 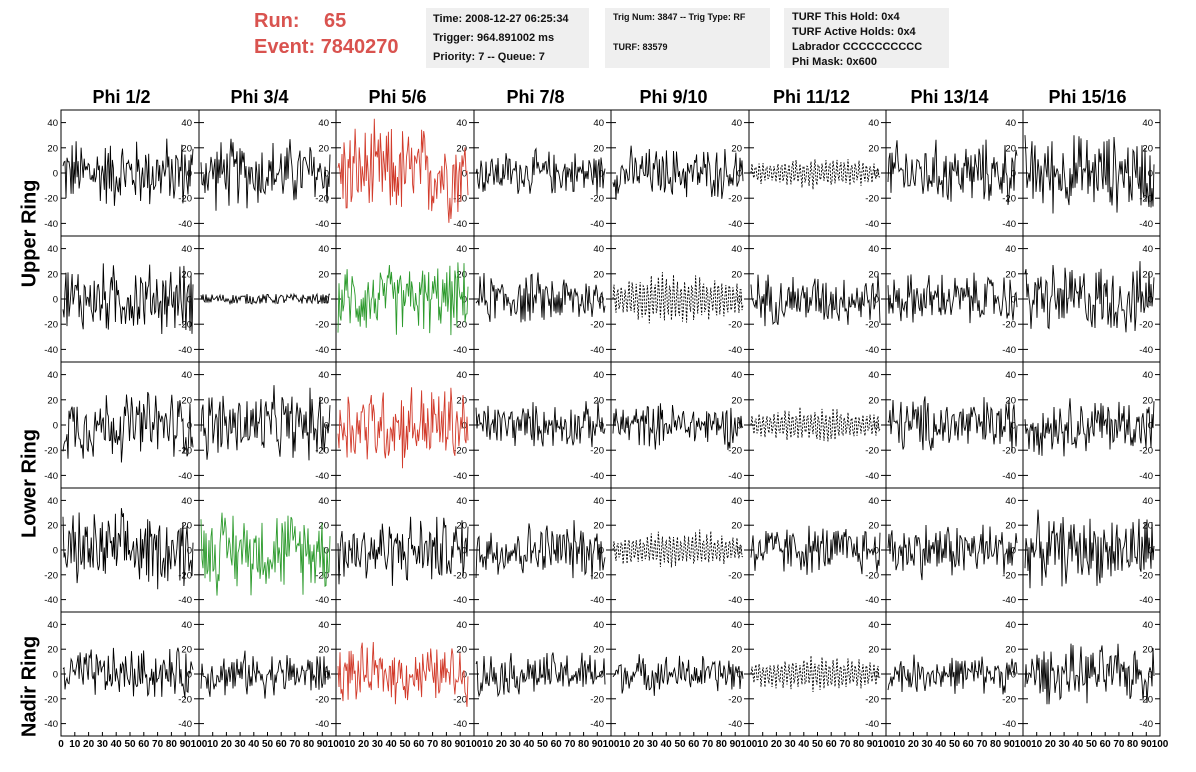 I want to click on x-tick-label: 90, so click(x=598, y=744).